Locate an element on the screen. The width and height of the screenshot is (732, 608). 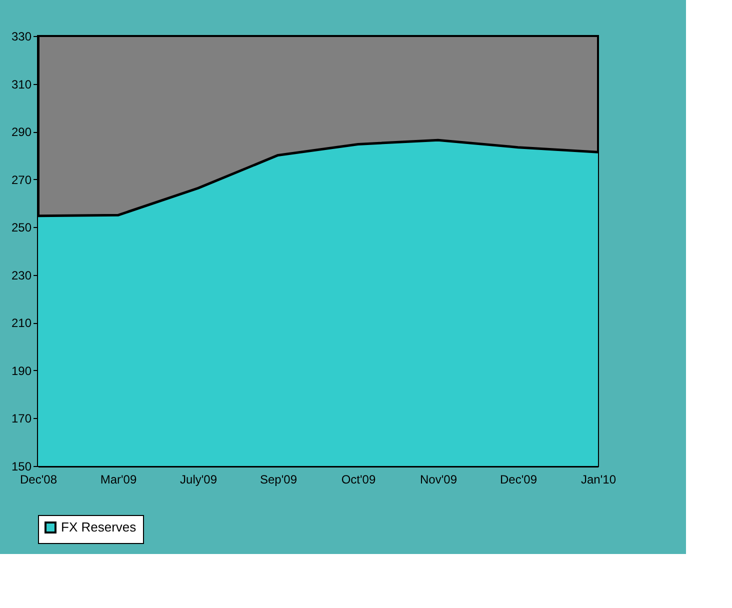
x-tick-label: Nov'09 is located at coordinates (439, 479).